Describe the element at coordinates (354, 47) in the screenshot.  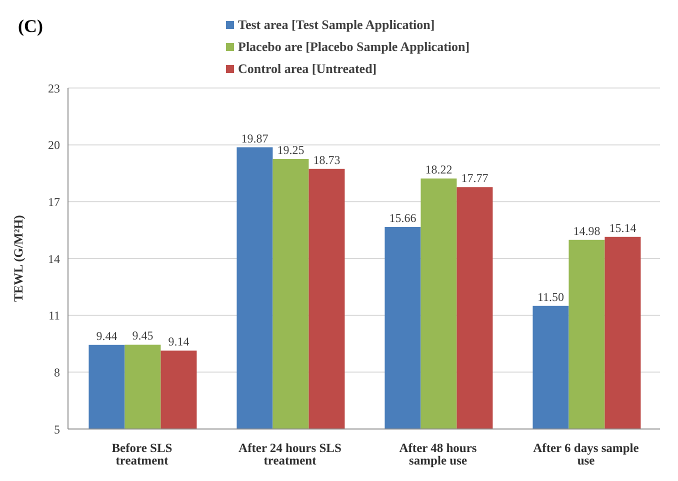
I see `legend-label: Placebo are [Placebo Sample Application]` at that location.